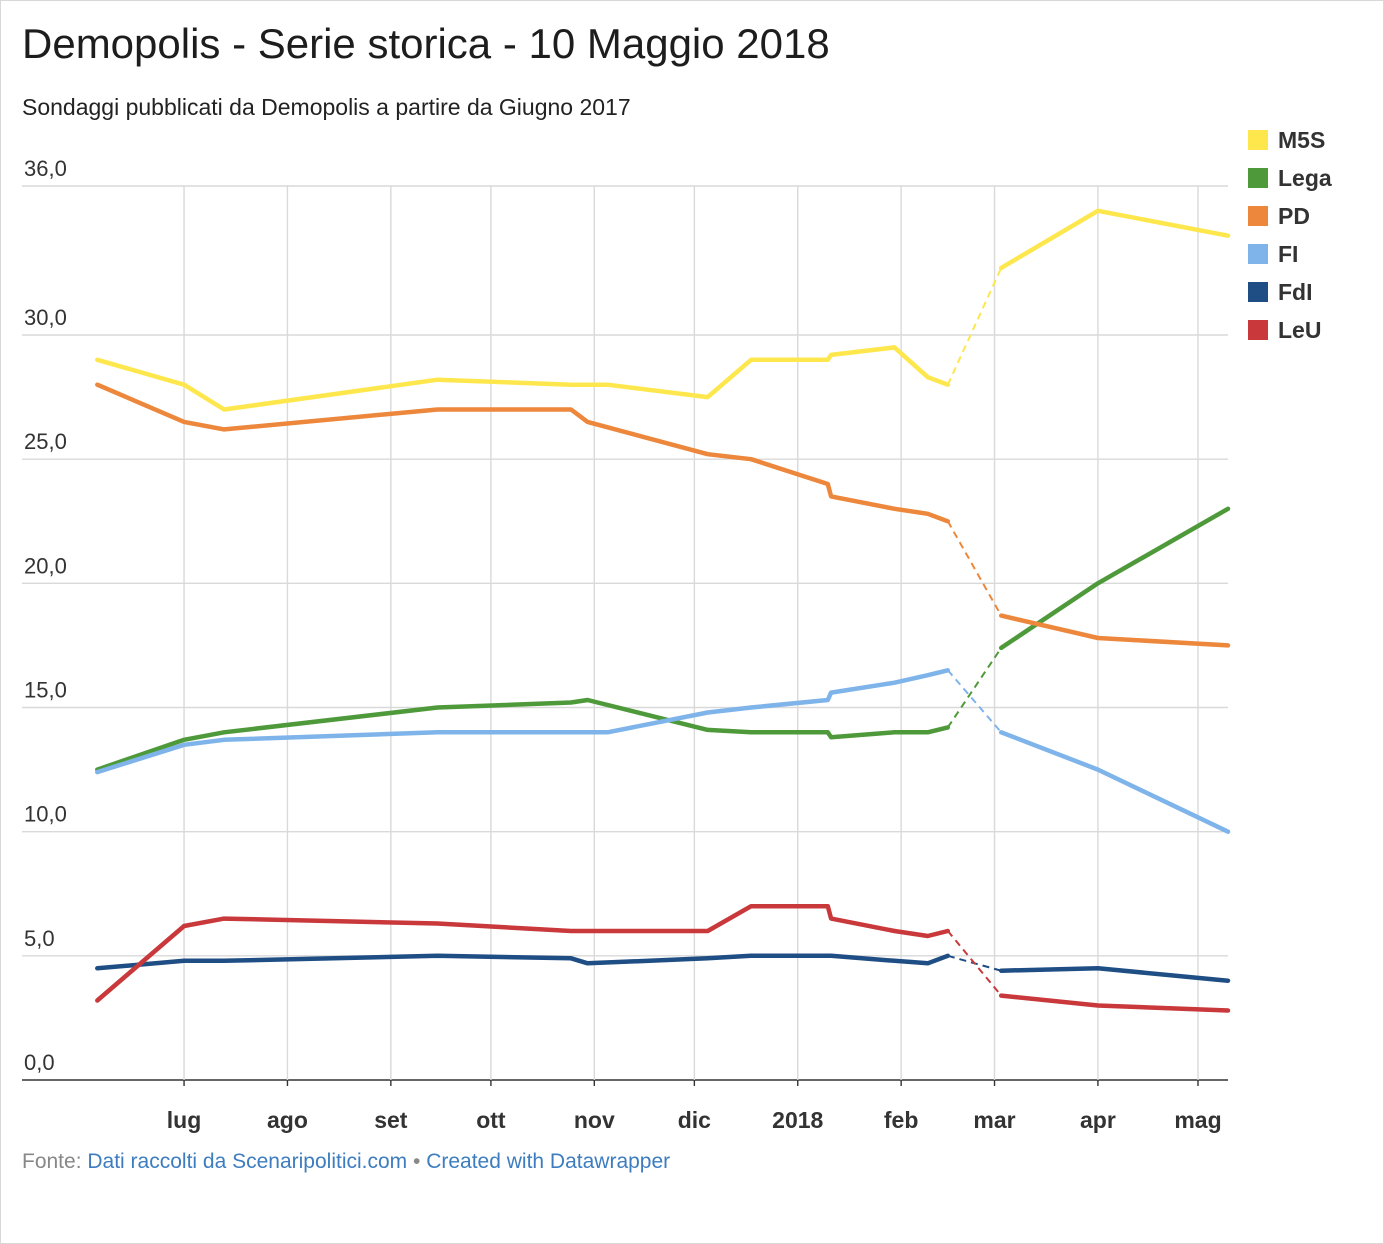 The image size is (1384, 1244). Describe the element at coordinates (523, 962) in the screenshot. I see `series-line-fdi` at that location.